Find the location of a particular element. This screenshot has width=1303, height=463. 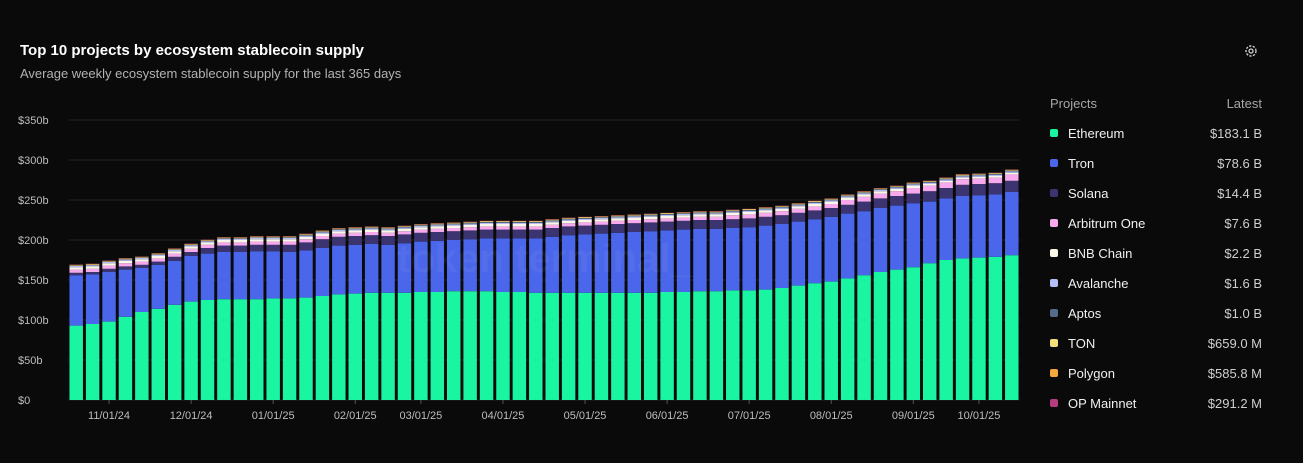

legend-item: Tron $78.6 B is located at coordinates (1156, 163).